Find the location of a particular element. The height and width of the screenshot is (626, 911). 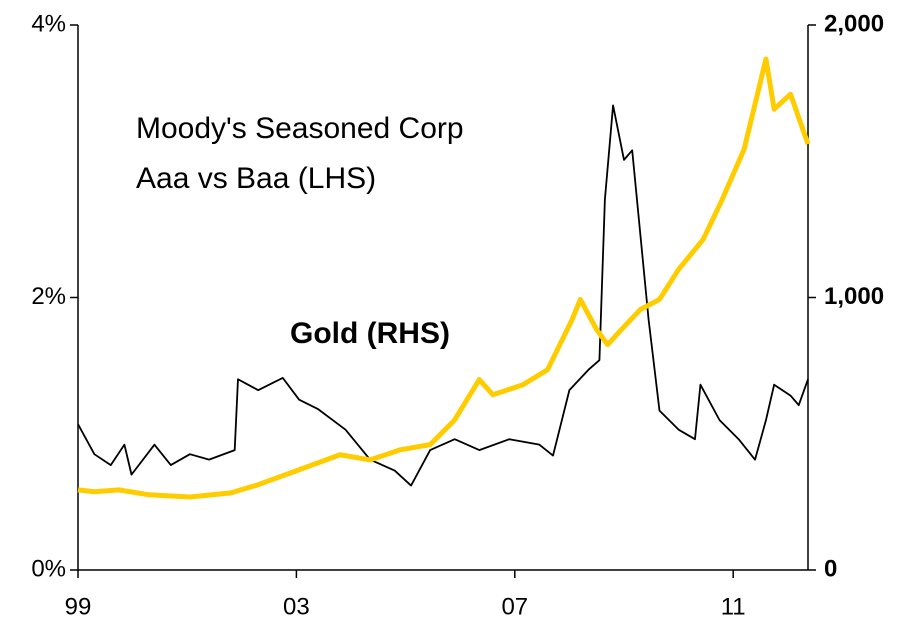

x-tick-label: 03 is located at coordinates (296, 606).